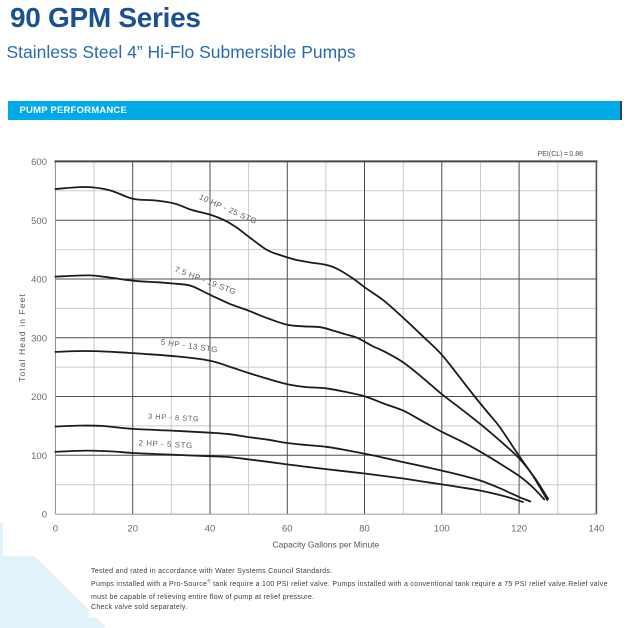 Image resolution: width=628 pixels, height=628 pixels. What do you see at coordinates (39, 162) in the screenshot?
I see `svg-text: 600` at bounding box center [39, 162].